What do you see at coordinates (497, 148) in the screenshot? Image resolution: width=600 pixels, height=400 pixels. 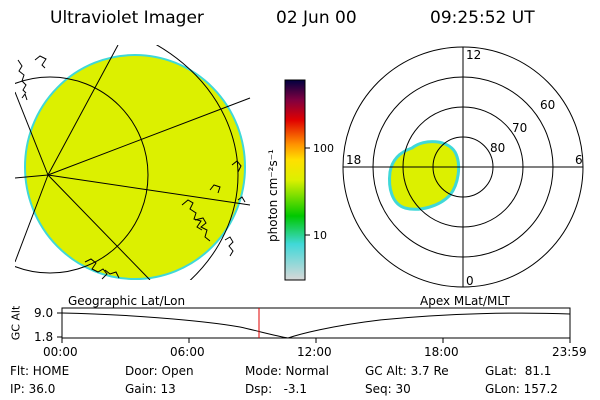 I see `lat-label-80: 80` at bounding box center [497, 148].